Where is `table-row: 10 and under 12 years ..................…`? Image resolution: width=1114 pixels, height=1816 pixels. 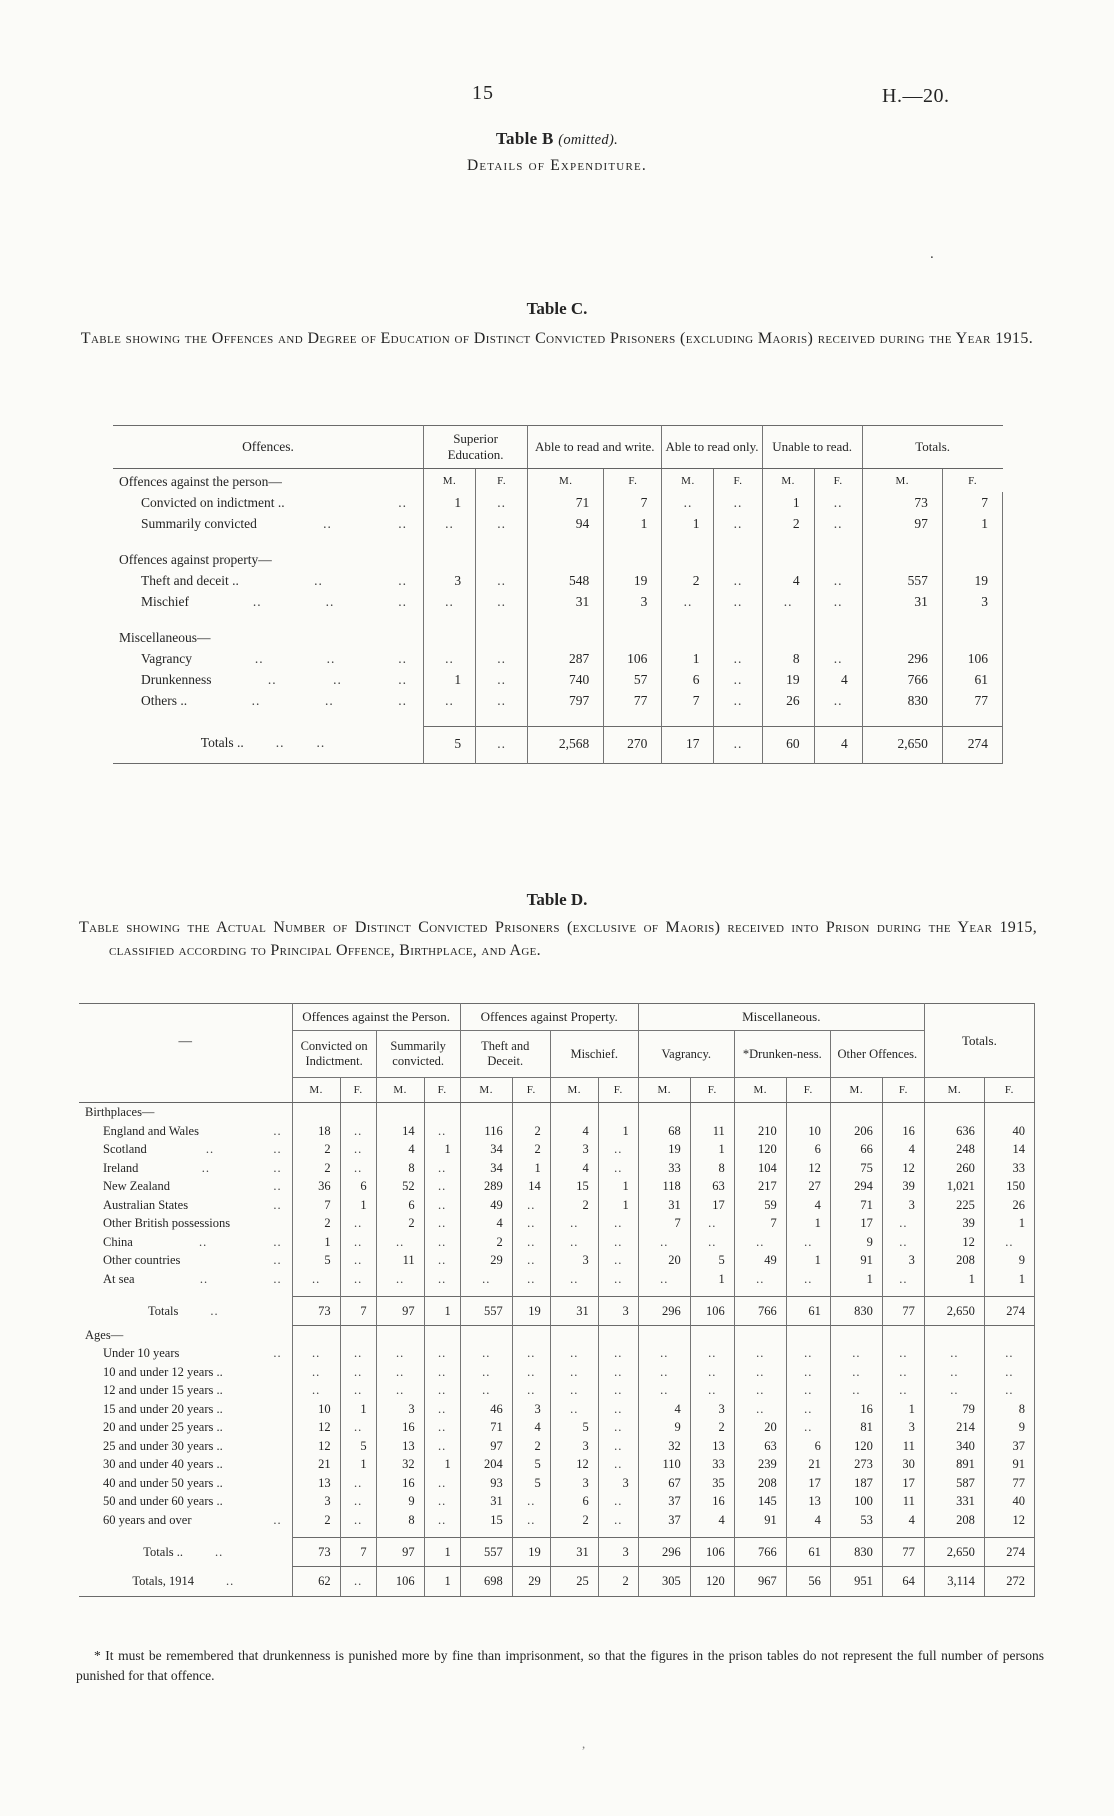 table-row: 10 and under 12 years ..................… is located at coordinates (557, 1371).